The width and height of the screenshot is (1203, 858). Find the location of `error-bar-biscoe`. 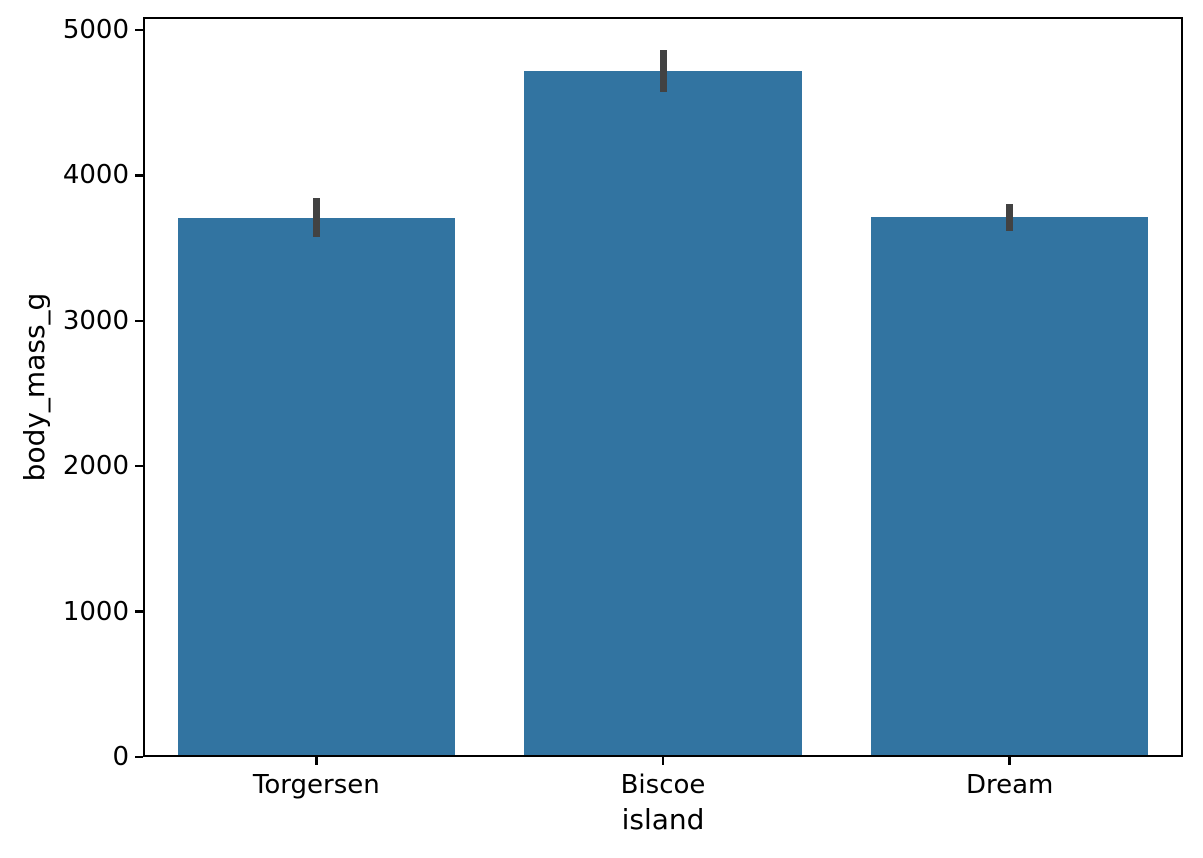

error-bar-biscoe is located at coordinates (663, 70).